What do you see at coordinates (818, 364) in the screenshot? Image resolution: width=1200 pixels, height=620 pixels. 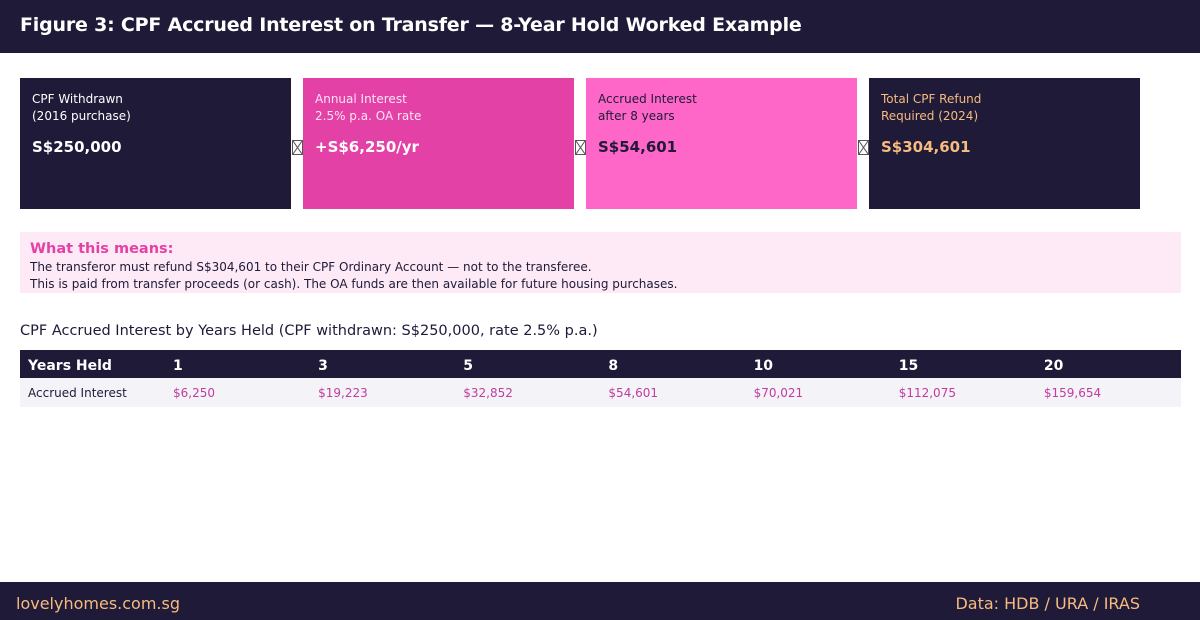 I see `header-cell: 10` at bounding box center [818, 364].